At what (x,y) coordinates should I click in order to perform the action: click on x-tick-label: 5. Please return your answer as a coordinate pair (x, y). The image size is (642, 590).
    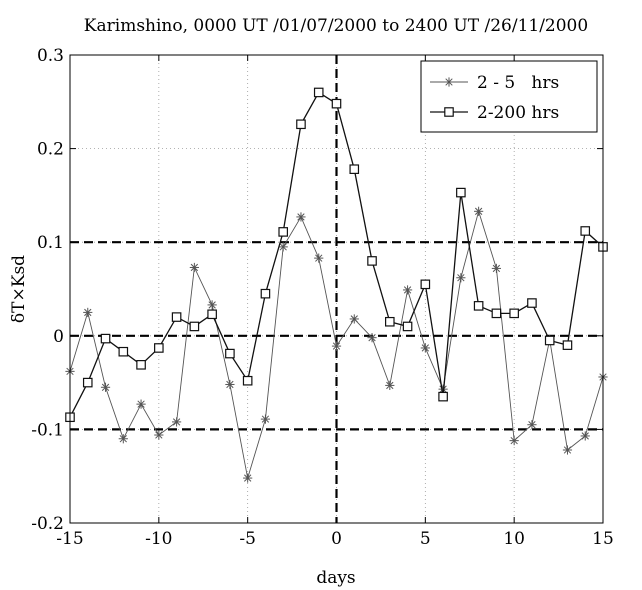
    Looking at the image, I should click on (425, 539).